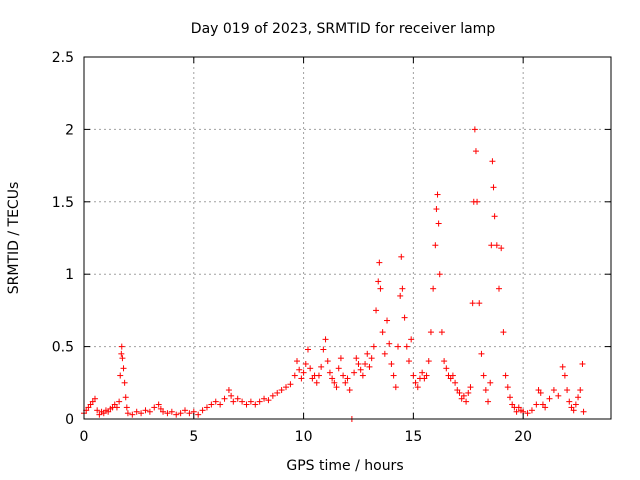  Describe the element at coordinates (63, 203) in the screenshot. I see `y-tick-label: 1.5` at that location.